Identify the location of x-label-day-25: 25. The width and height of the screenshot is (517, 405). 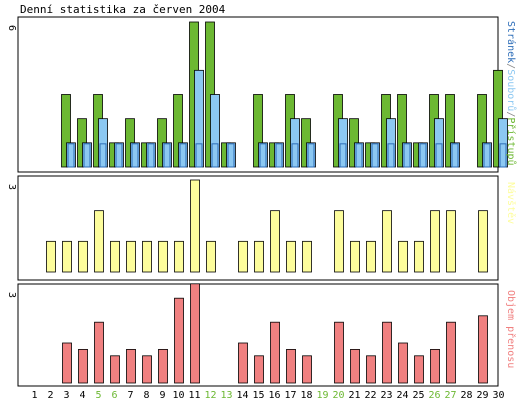
(418, 395).